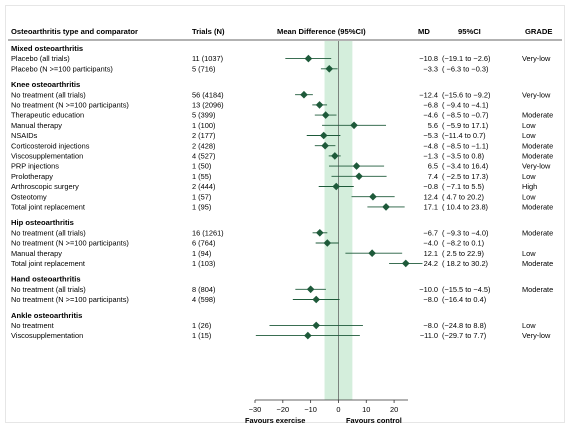 Image resolution: width=575 pixels, height=429 pixels. What do you see at coordinates (208, 232) in the screenshot?
I see `trials-count: 16 (1261)` at bounding box center [208, 232].